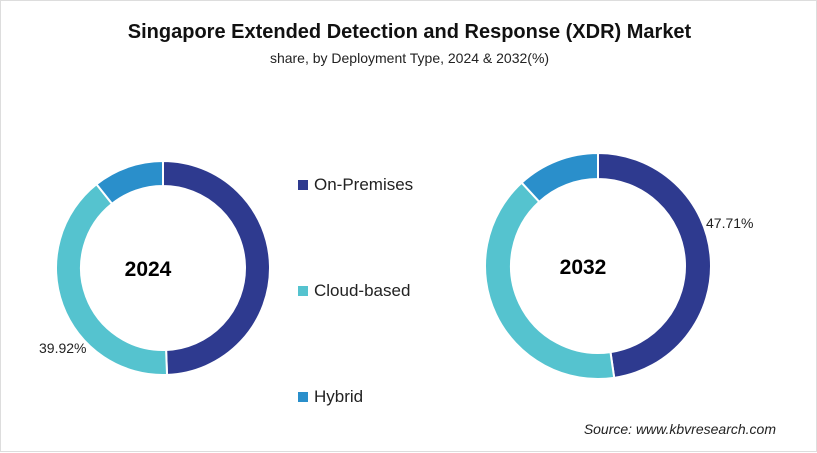  I want to click on donut-slice-2032-cloud-based, so click(550, 280).